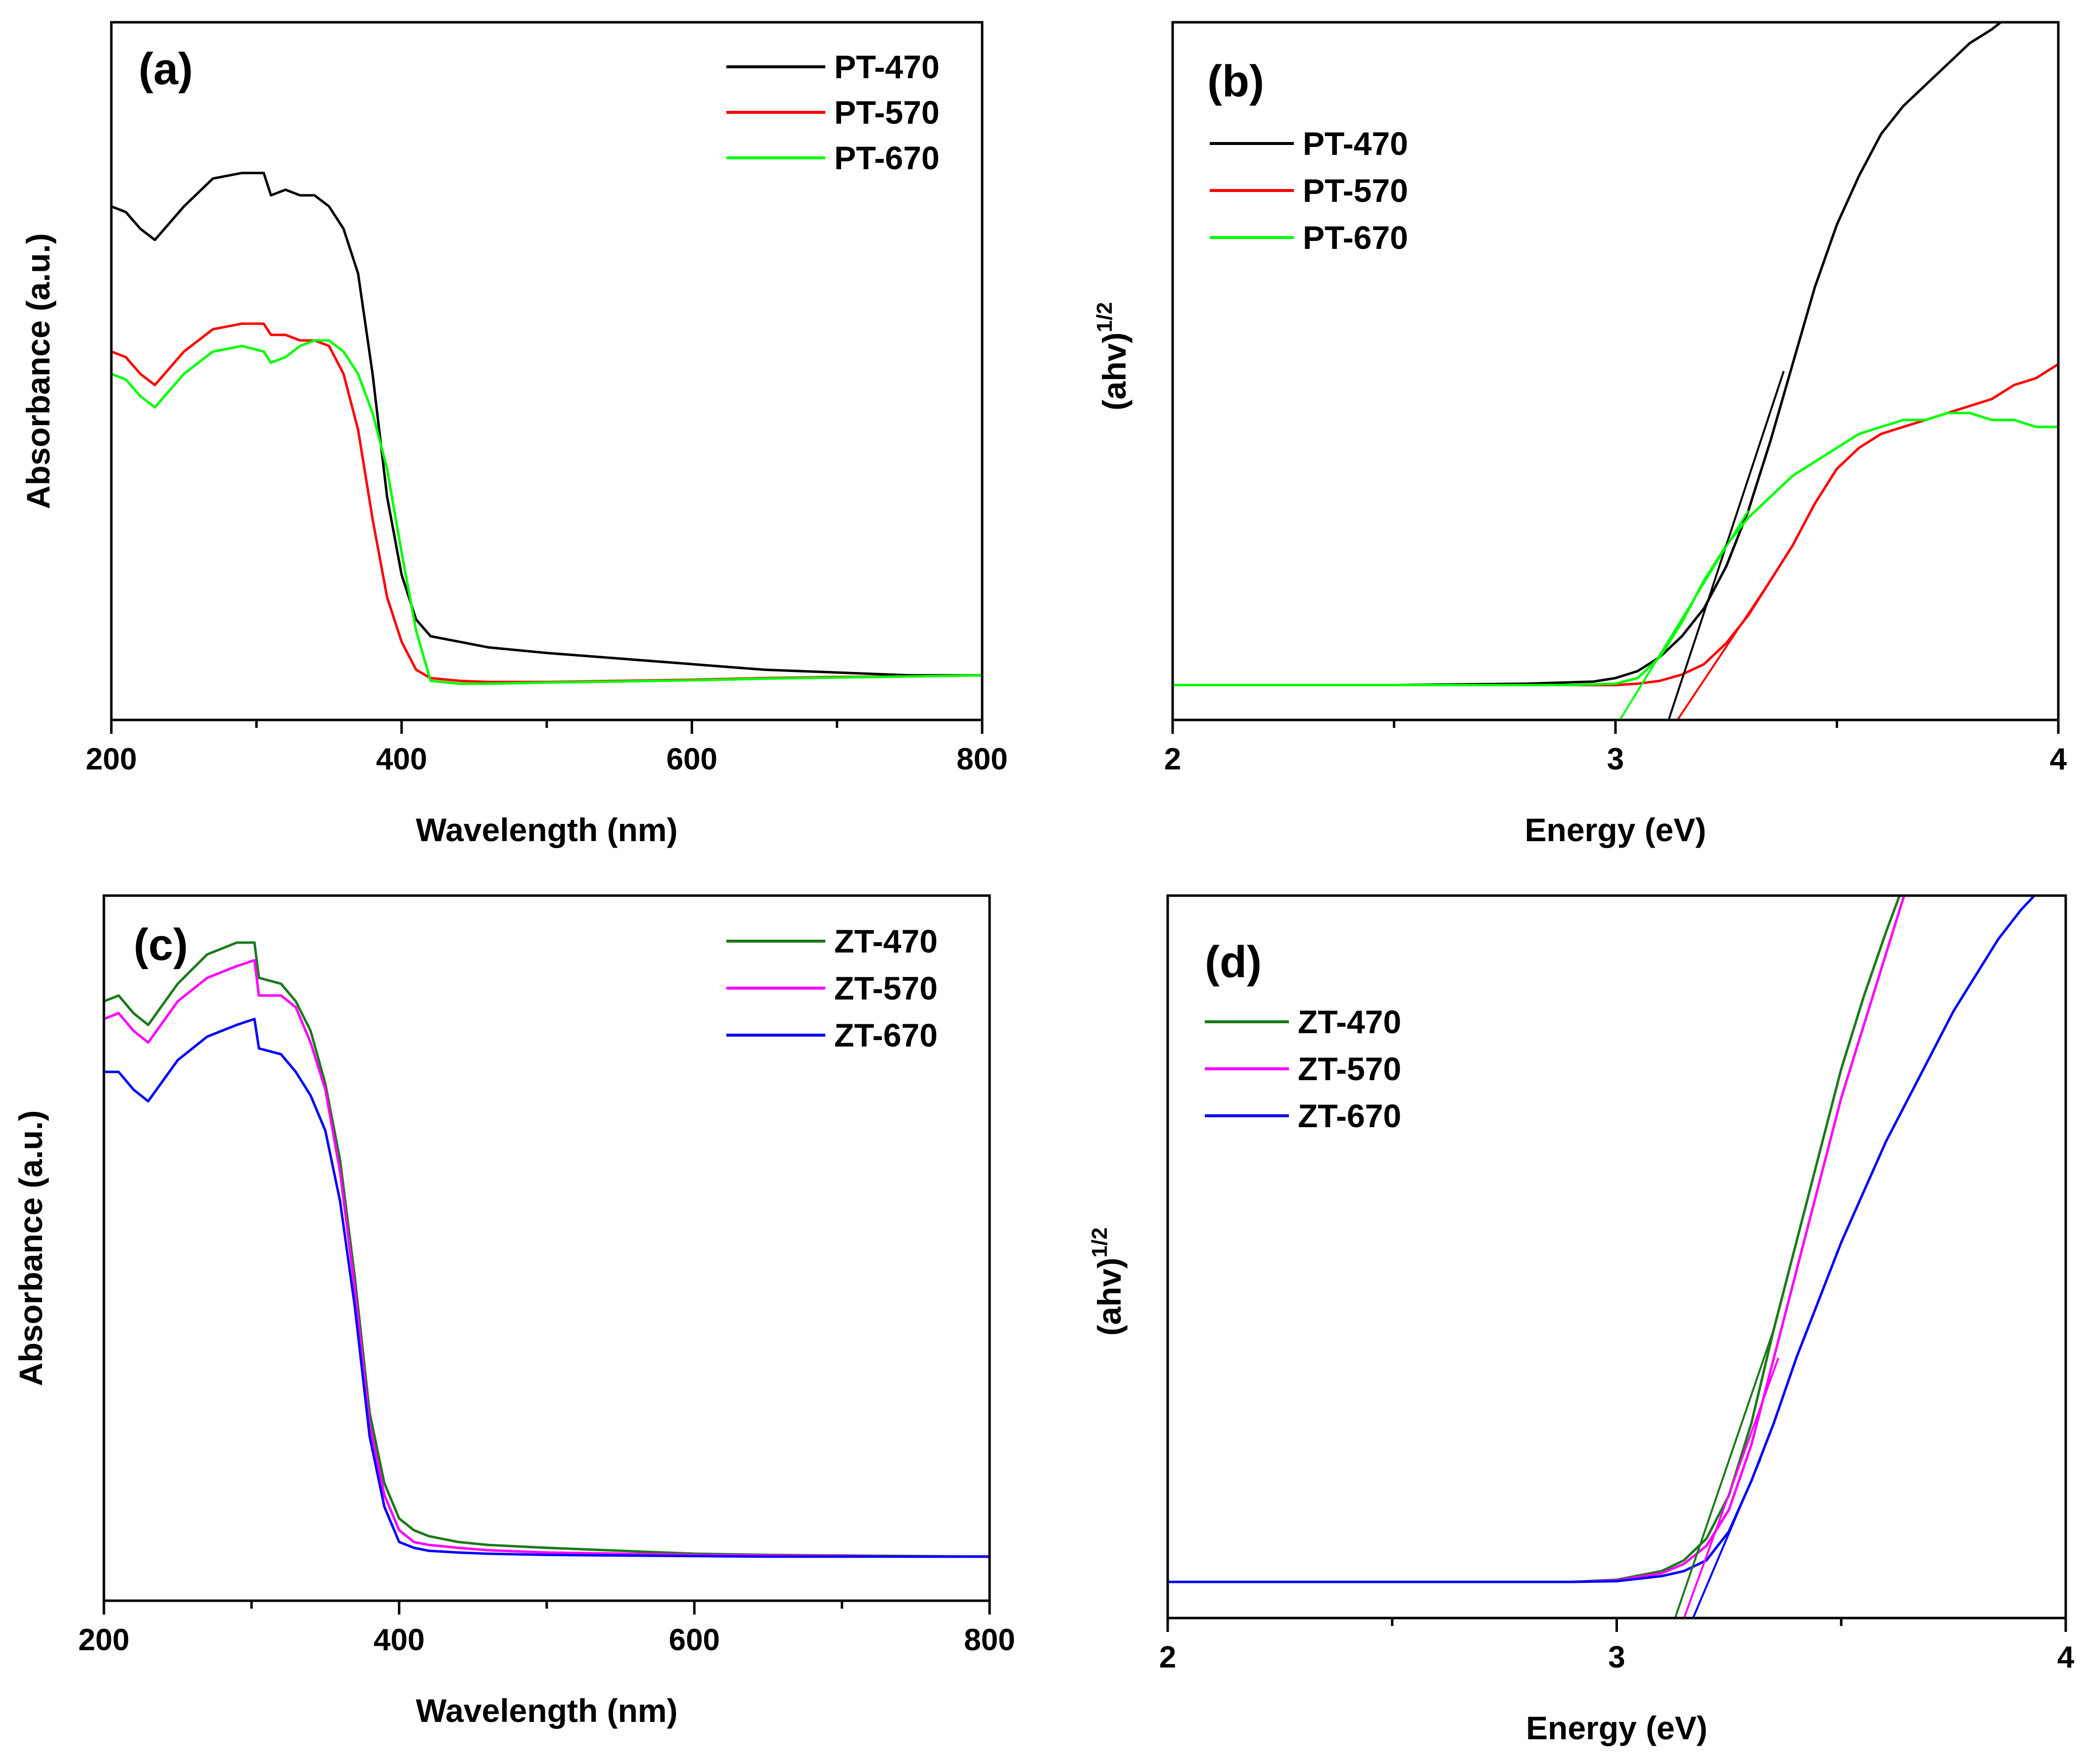 This screenshot has height=1764, width=2087. Describe the element at coordinates (166, 69) in the screenshot. I see `panel-label: (a)` at that location.